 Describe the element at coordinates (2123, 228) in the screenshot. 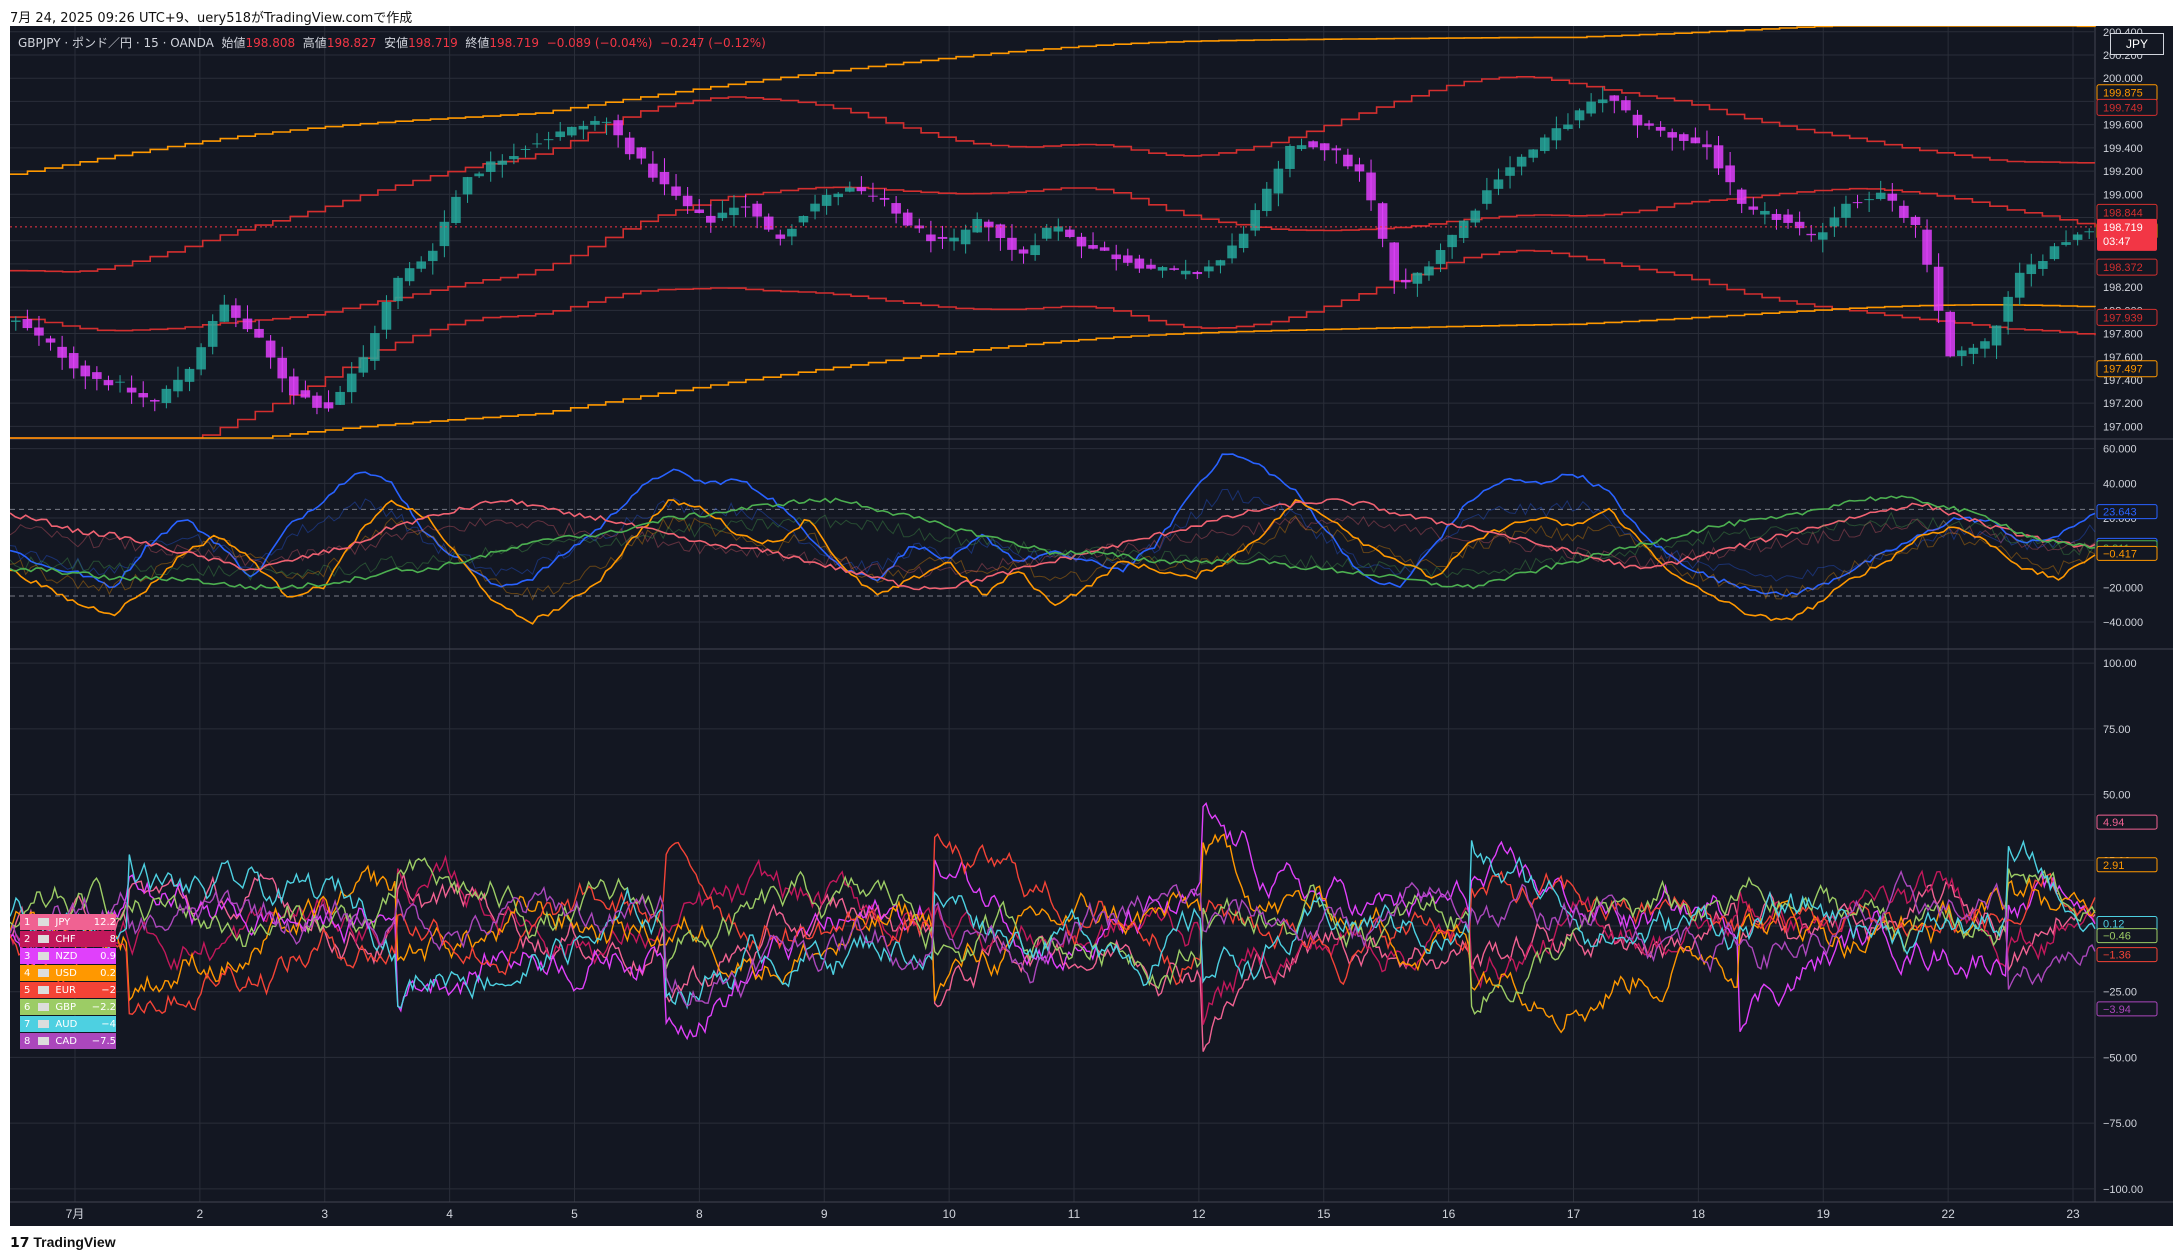

I see `last-price-value: 198.719` at that location.